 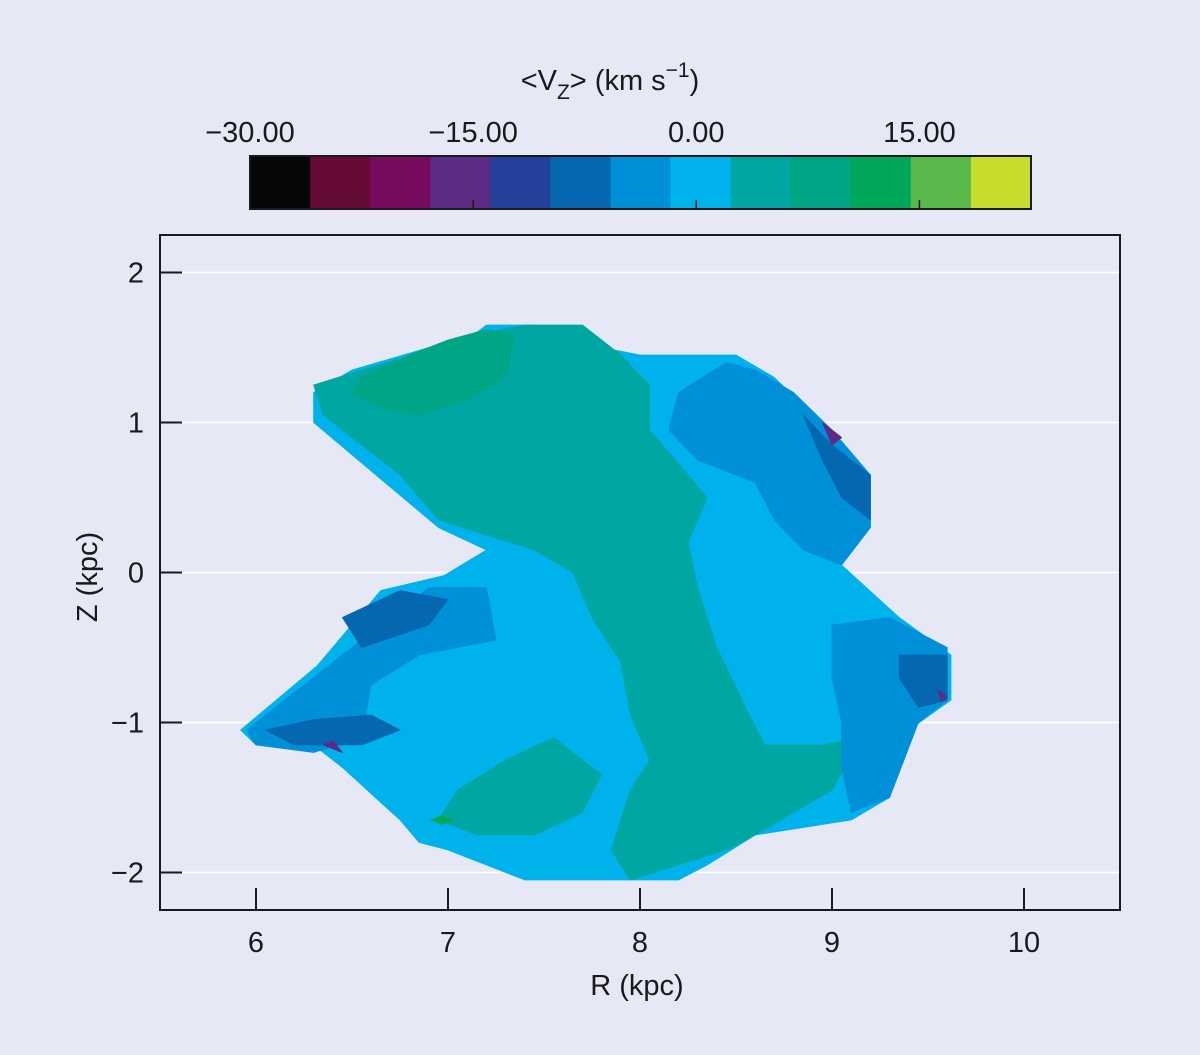 What do you see at coordinates (640, 943) in the screenshot?
I see `x-tick-label: 8` at bounding box center [640, 943].